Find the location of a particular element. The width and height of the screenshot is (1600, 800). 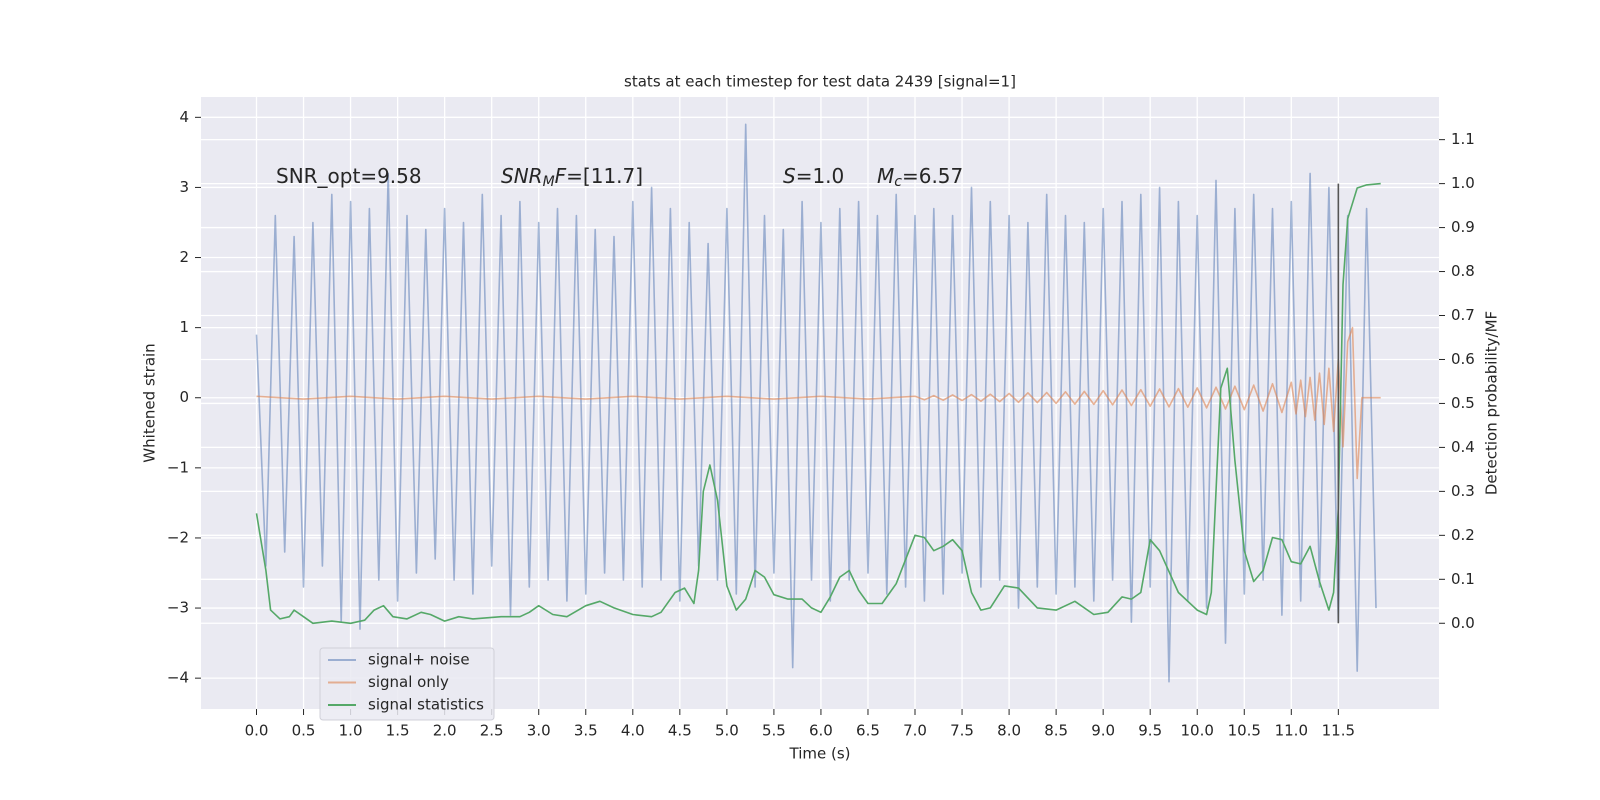

y-tick-label: −3 is located at coordinates (178, 608).